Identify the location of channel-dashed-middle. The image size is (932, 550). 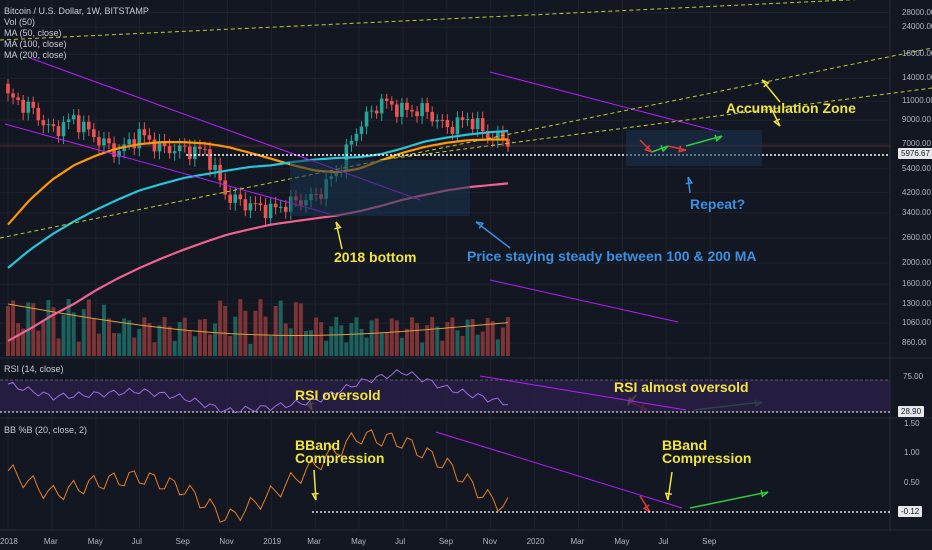
(655, 124).